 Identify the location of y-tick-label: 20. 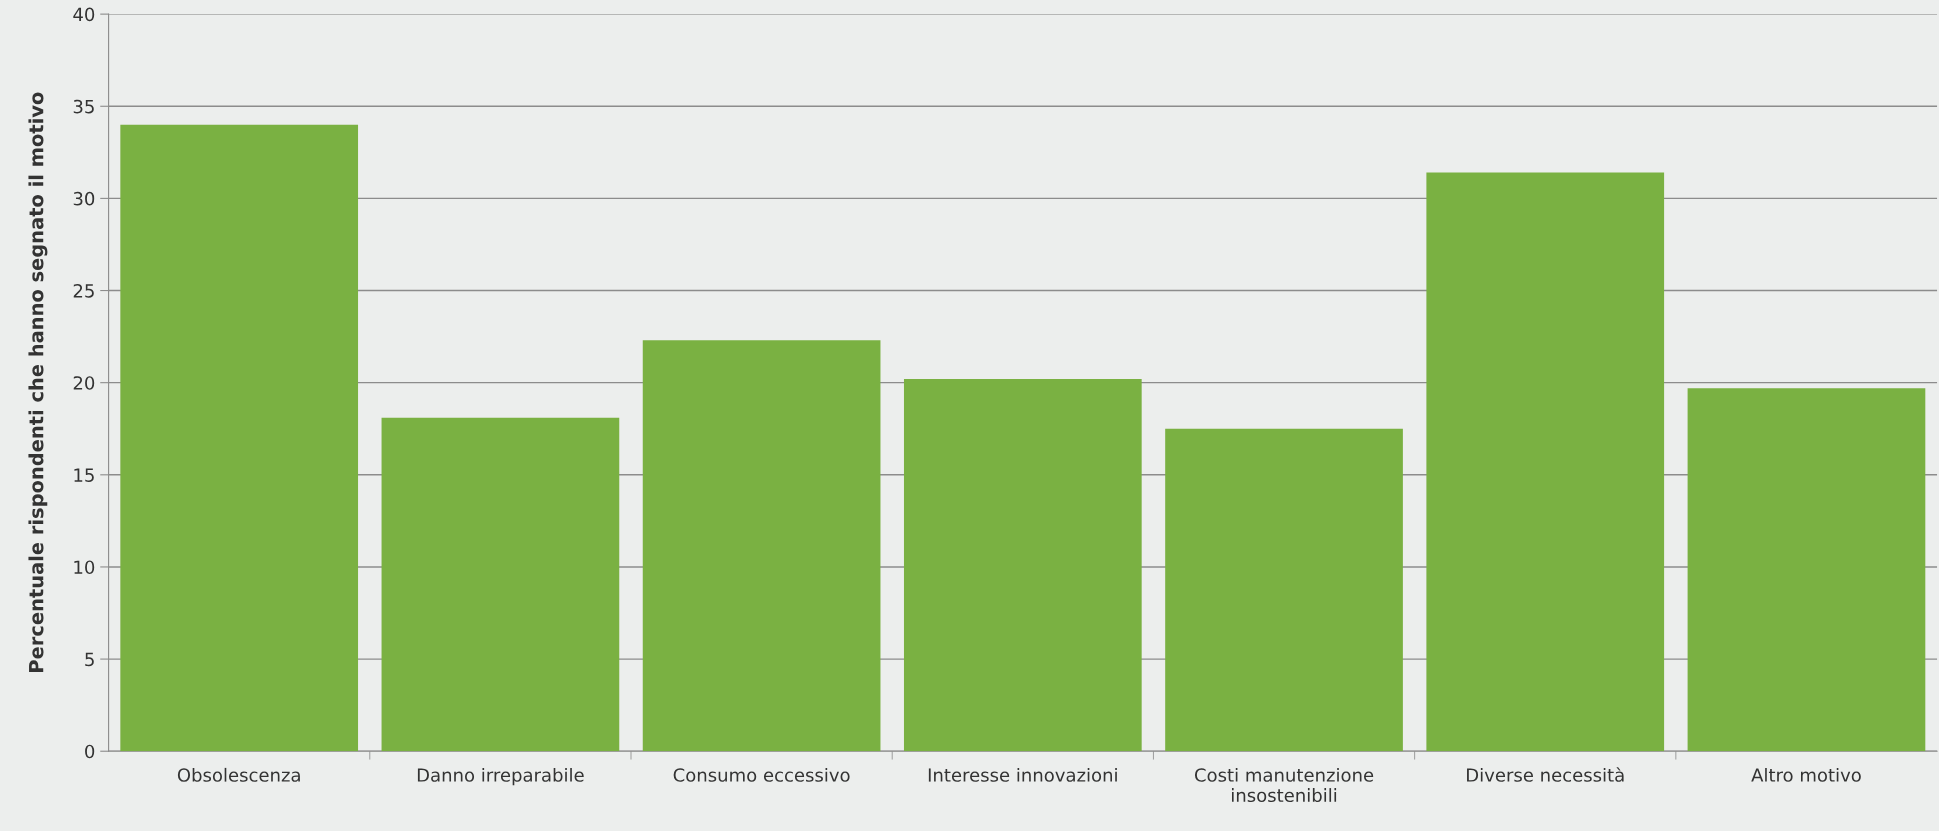
(84, 383).